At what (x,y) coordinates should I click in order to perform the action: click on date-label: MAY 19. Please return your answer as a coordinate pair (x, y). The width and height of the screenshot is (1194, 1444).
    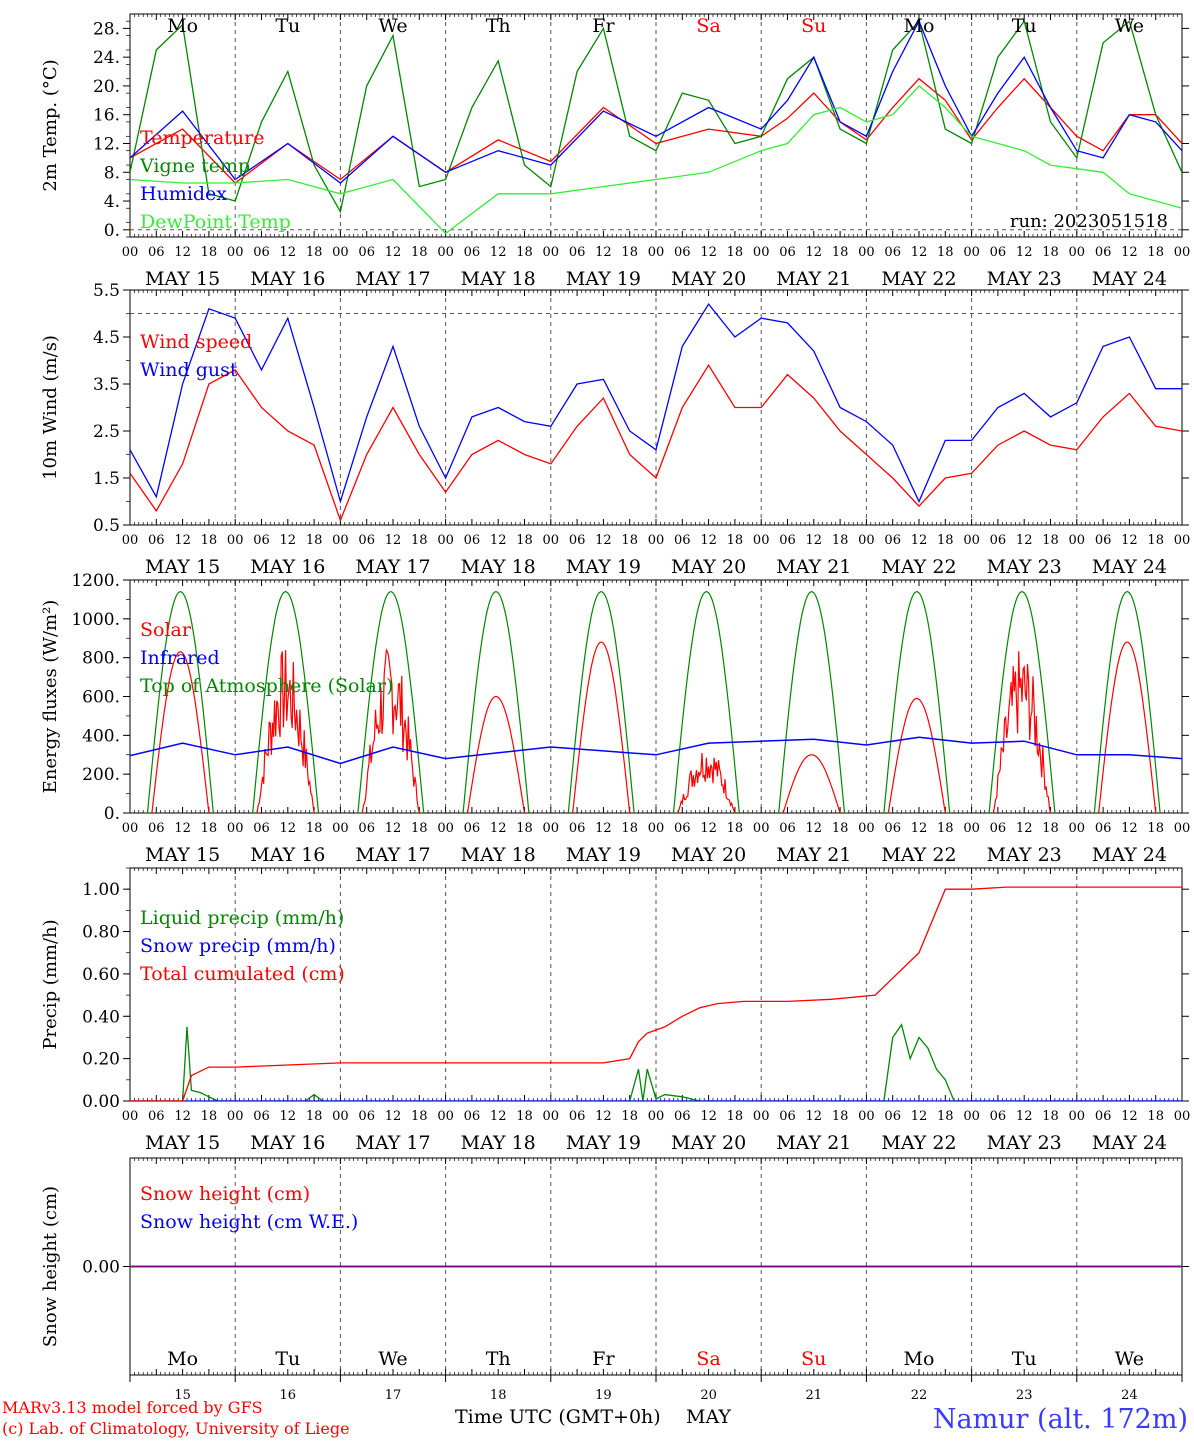
    Looking at the image, I should click on (603, 279).